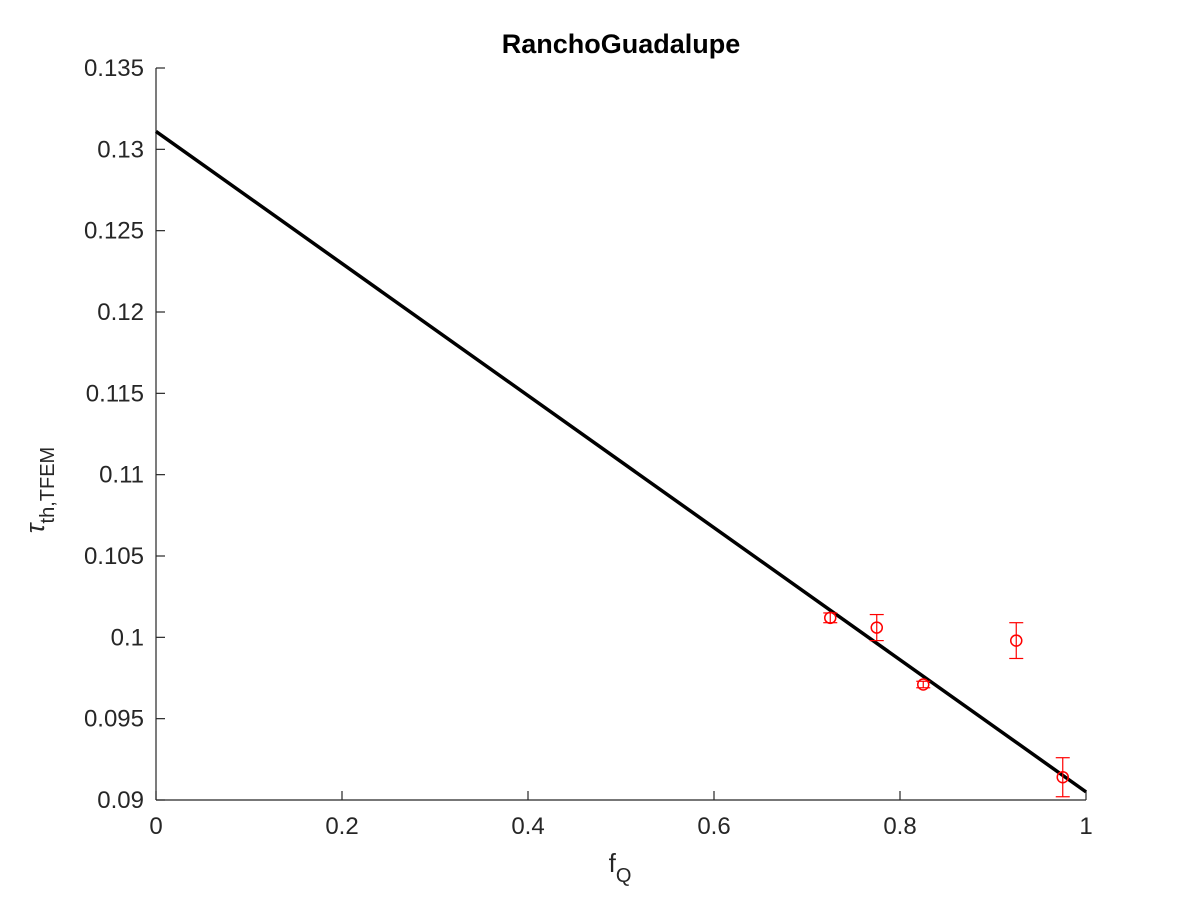 The width and height of the screenshot is (1200, 905). I want to click on y-tick-label: 0.12, so click(120, 312).